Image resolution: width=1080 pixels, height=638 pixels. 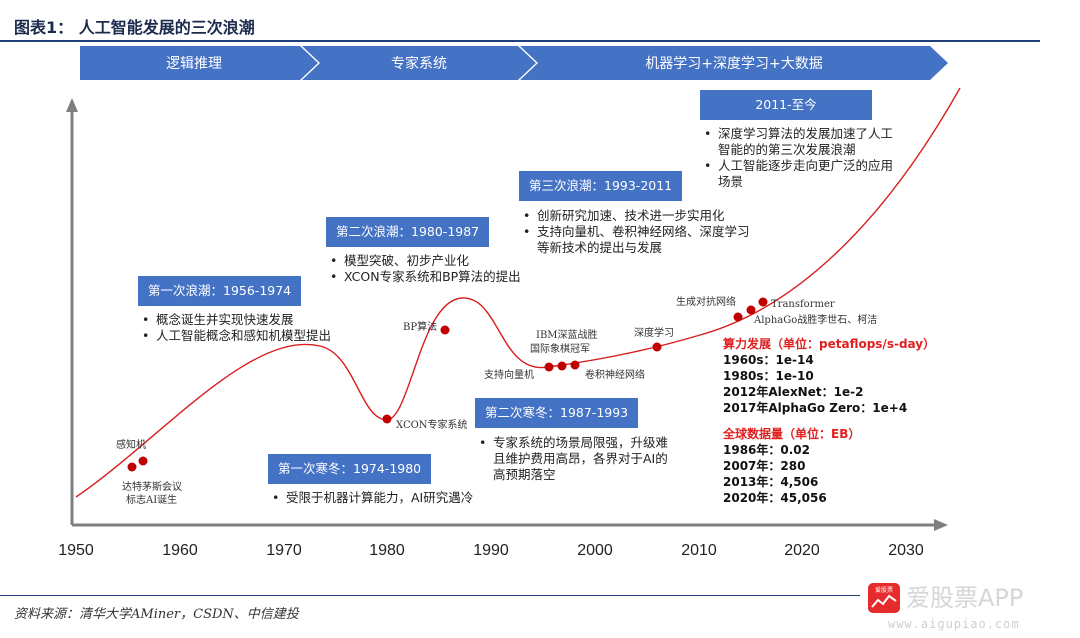 What do you see at coordinates (284, 550) in the screenshot?
I see `x-tick-label: 1970` at bounding box center [284, 550].